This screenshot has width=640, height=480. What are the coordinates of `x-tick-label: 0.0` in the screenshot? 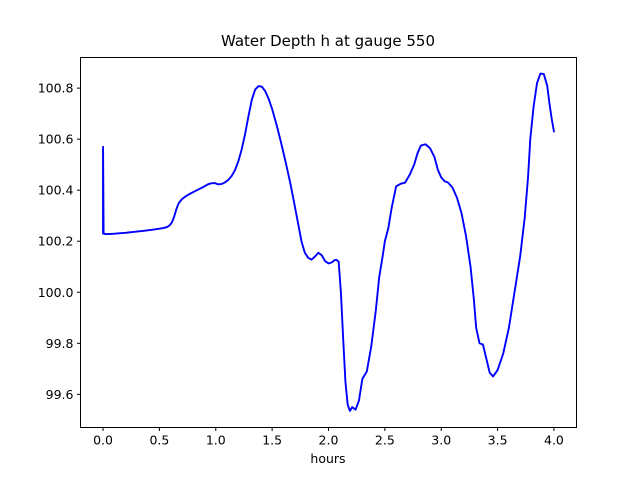 It's located at (103, 440).